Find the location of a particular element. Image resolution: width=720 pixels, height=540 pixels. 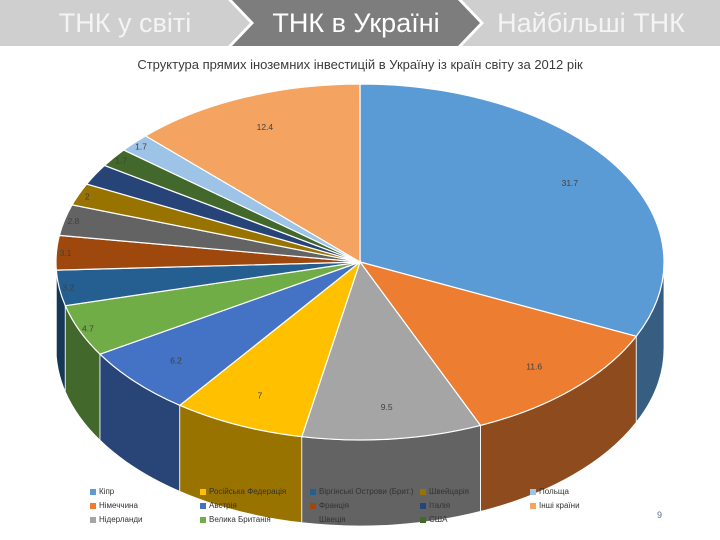

data-label: 4.7 is located at coordinates (88, 329).